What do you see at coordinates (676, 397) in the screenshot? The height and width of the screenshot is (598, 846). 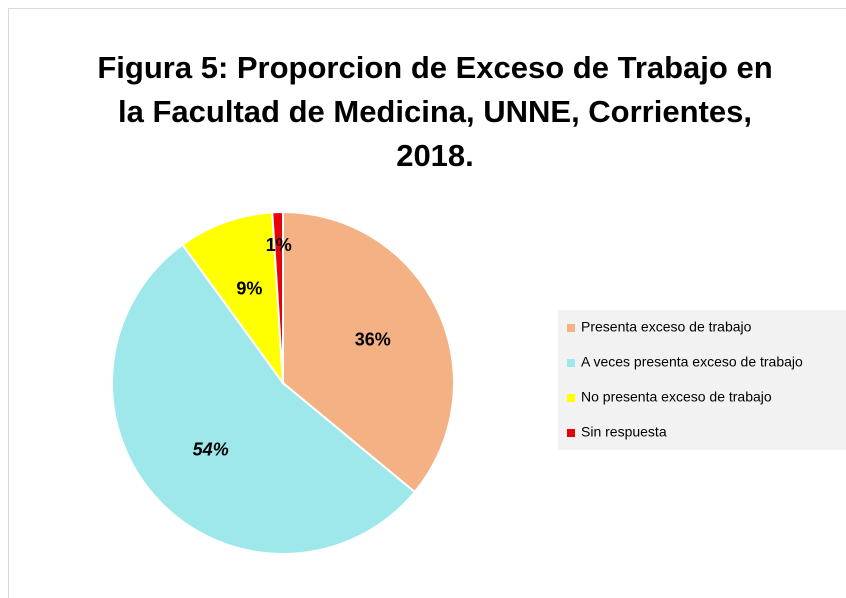 I see `legend-label: No presenta exceso de trabajo` at bounding box center [676, 397].